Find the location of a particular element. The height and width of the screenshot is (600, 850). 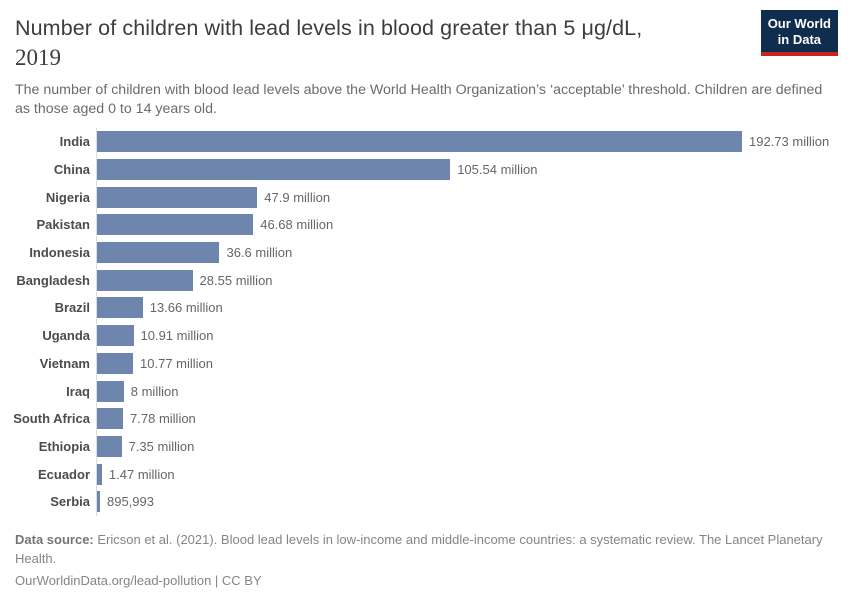

chart-row: China 105.54 million is located at coordinates (425, 169).